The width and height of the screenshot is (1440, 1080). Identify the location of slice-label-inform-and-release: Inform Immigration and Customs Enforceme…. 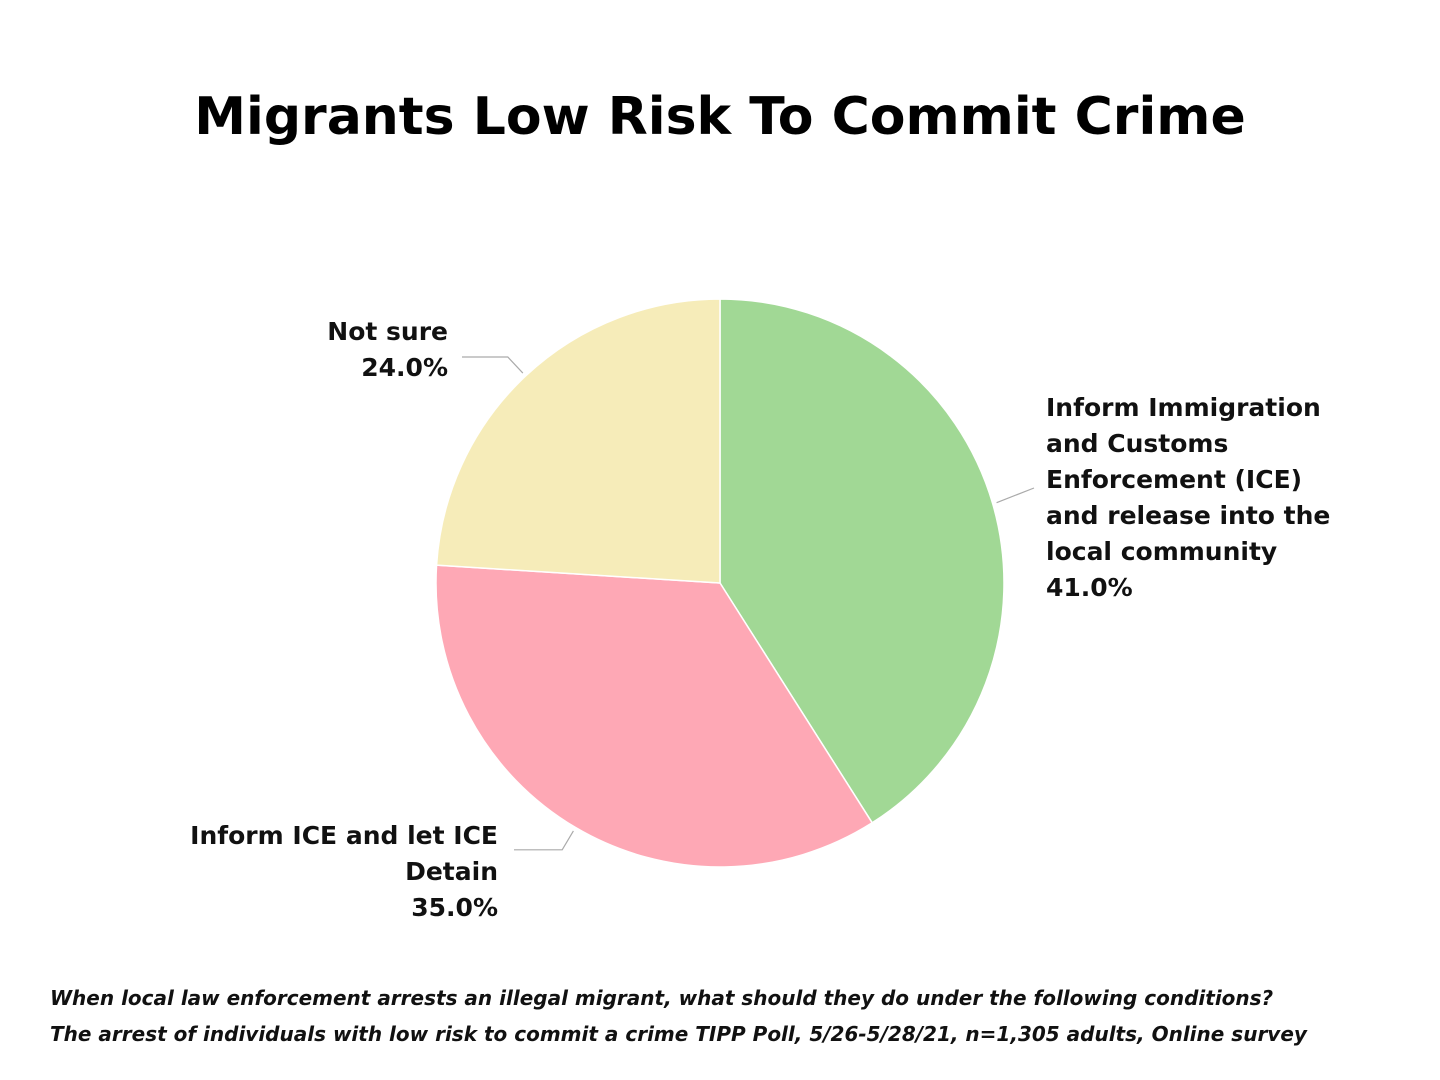
(1196, 498).